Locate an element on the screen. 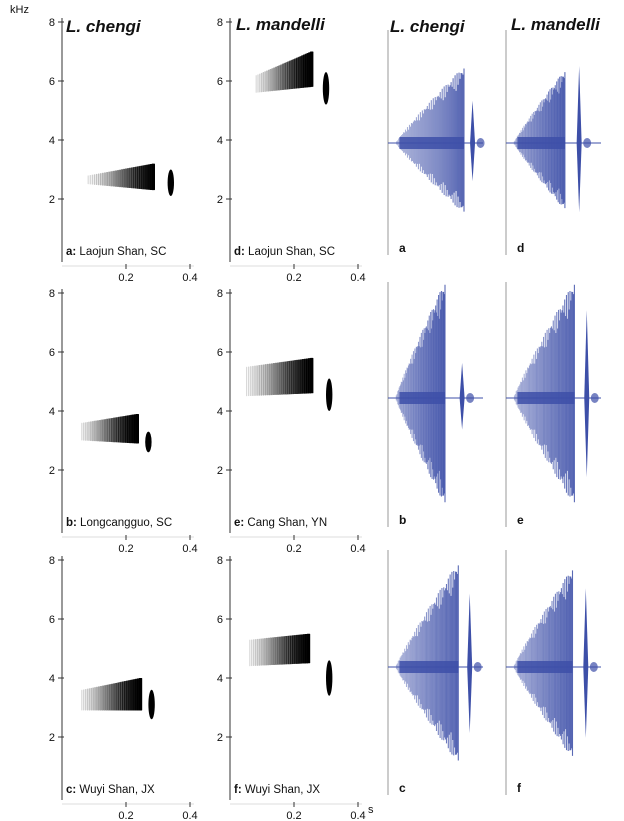  spectrogram-panel-e: 2 4 6 8 0.2 0.4 e: Cang Shan, YN is located at coordinates (291, 421).